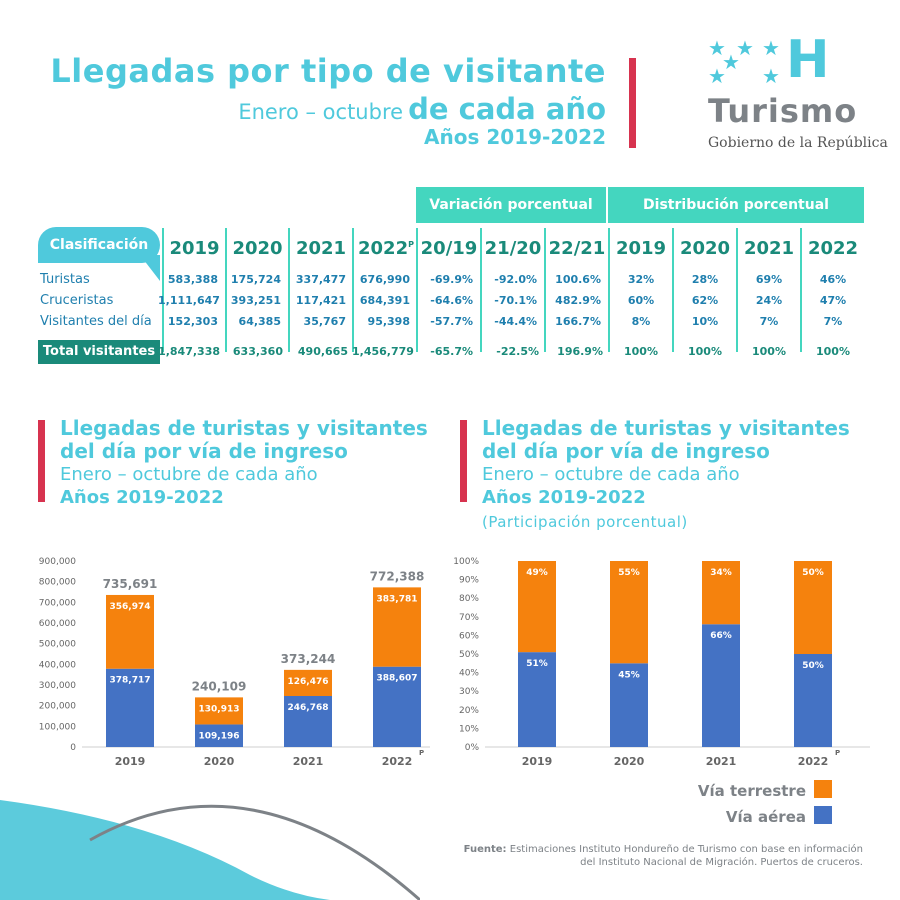 This screenshot has width=900, height=900. I want to click on total-cell: 196.9%, so click(580, 351).